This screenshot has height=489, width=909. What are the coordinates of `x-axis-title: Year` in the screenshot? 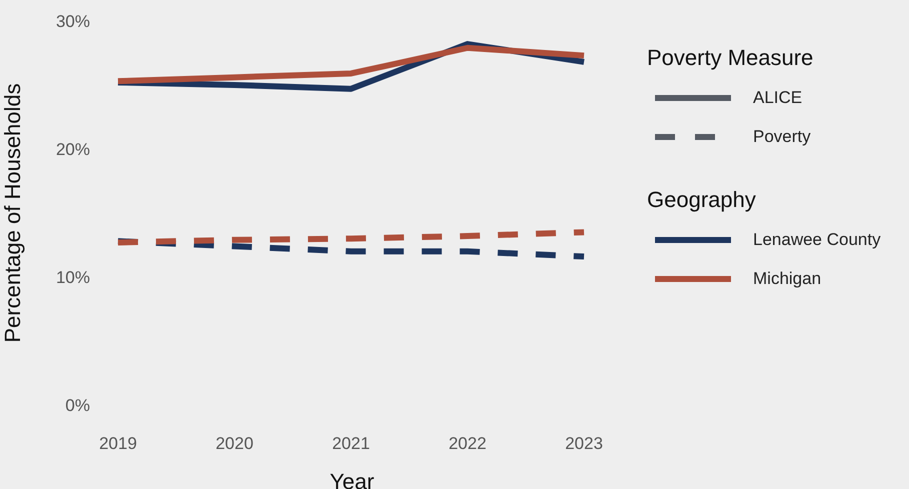 It's located at (352, 479).